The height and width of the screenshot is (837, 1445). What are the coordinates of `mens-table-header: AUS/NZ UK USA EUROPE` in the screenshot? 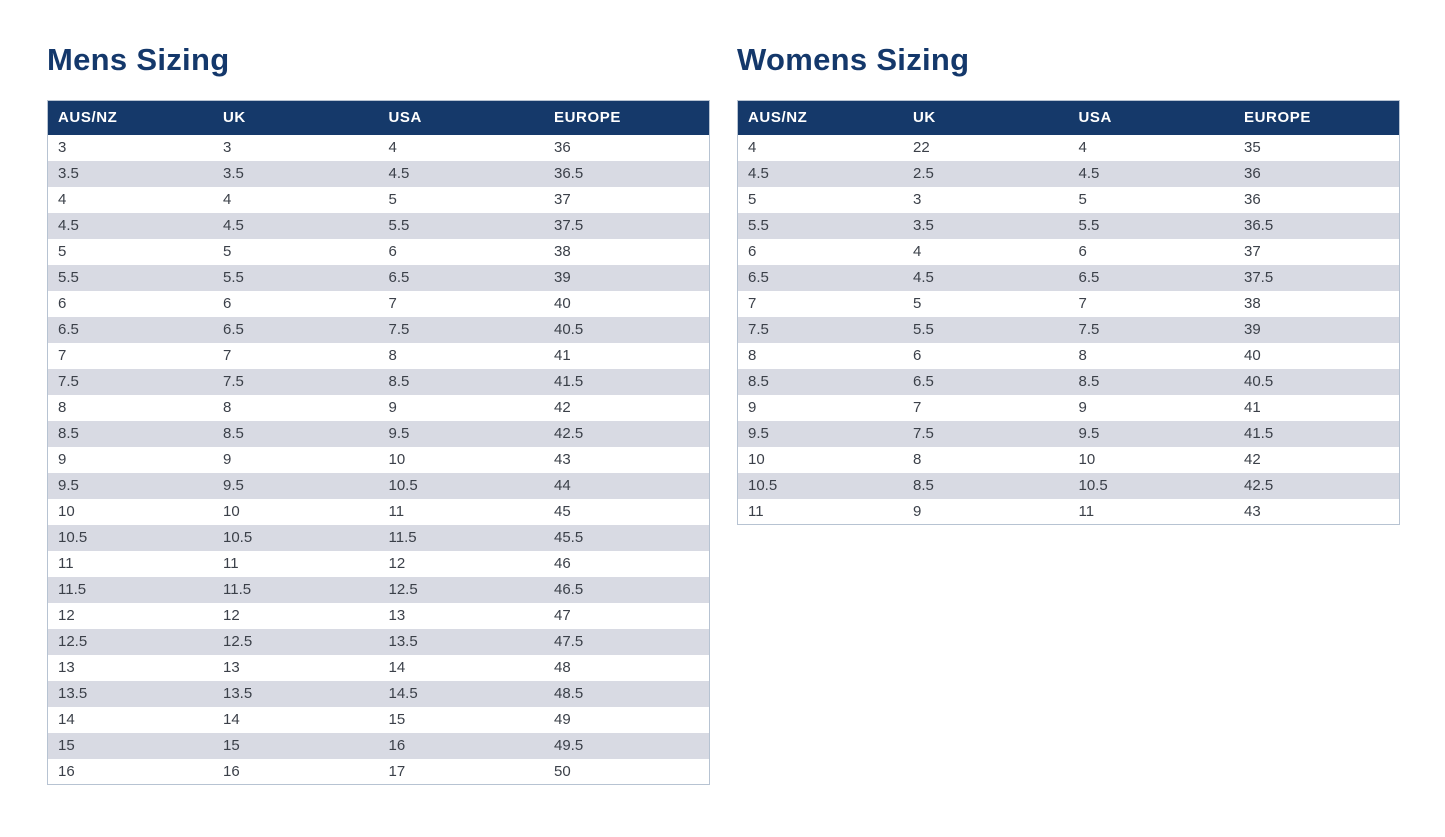 It's located at (378, 117).